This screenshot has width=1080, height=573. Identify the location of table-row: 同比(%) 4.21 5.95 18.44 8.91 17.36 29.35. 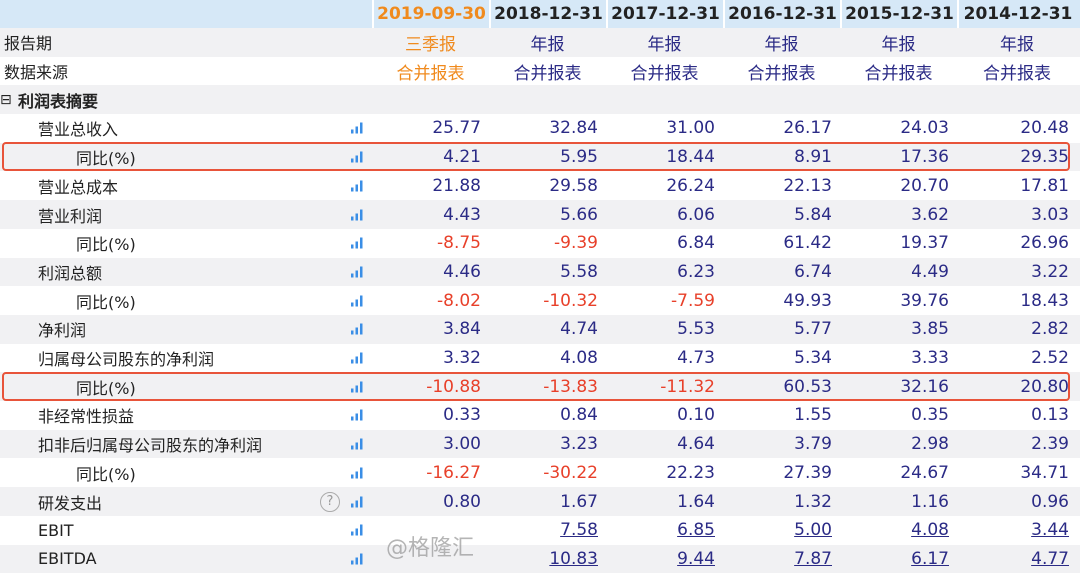
(540, 157).